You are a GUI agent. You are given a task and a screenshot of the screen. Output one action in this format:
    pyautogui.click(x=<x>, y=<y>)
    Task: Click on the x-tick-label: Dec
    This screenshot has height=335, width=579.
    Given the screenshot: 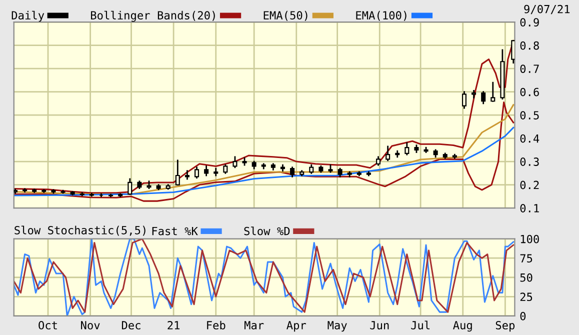 What is the action you would take?
    pyautogui.click(x=131, y=325)
    